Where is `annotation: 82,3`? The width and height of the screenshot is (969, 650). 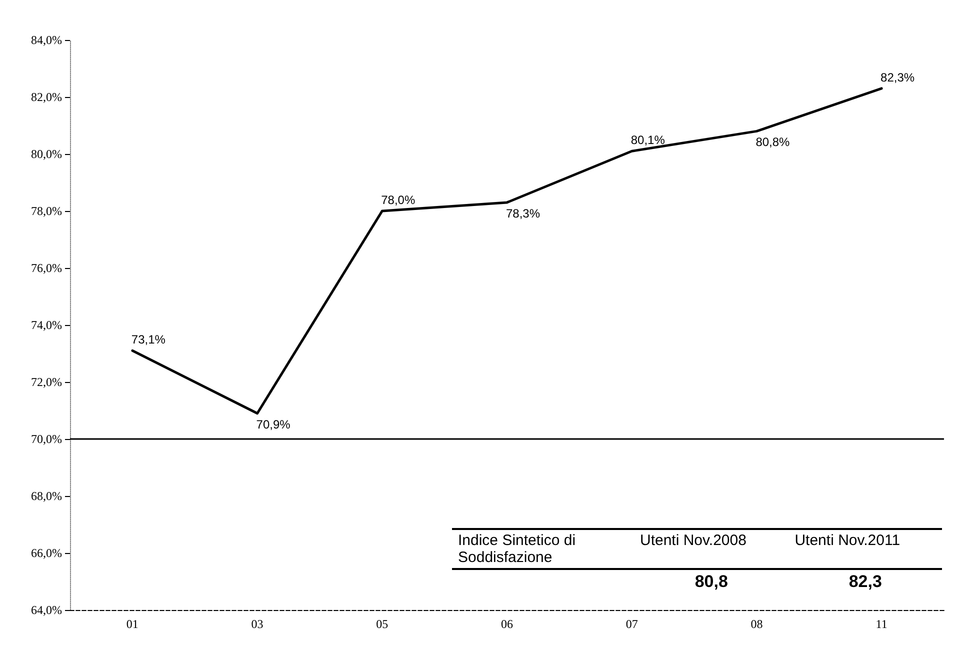 annotation: 82,3 is located at coordinates (865, 582).